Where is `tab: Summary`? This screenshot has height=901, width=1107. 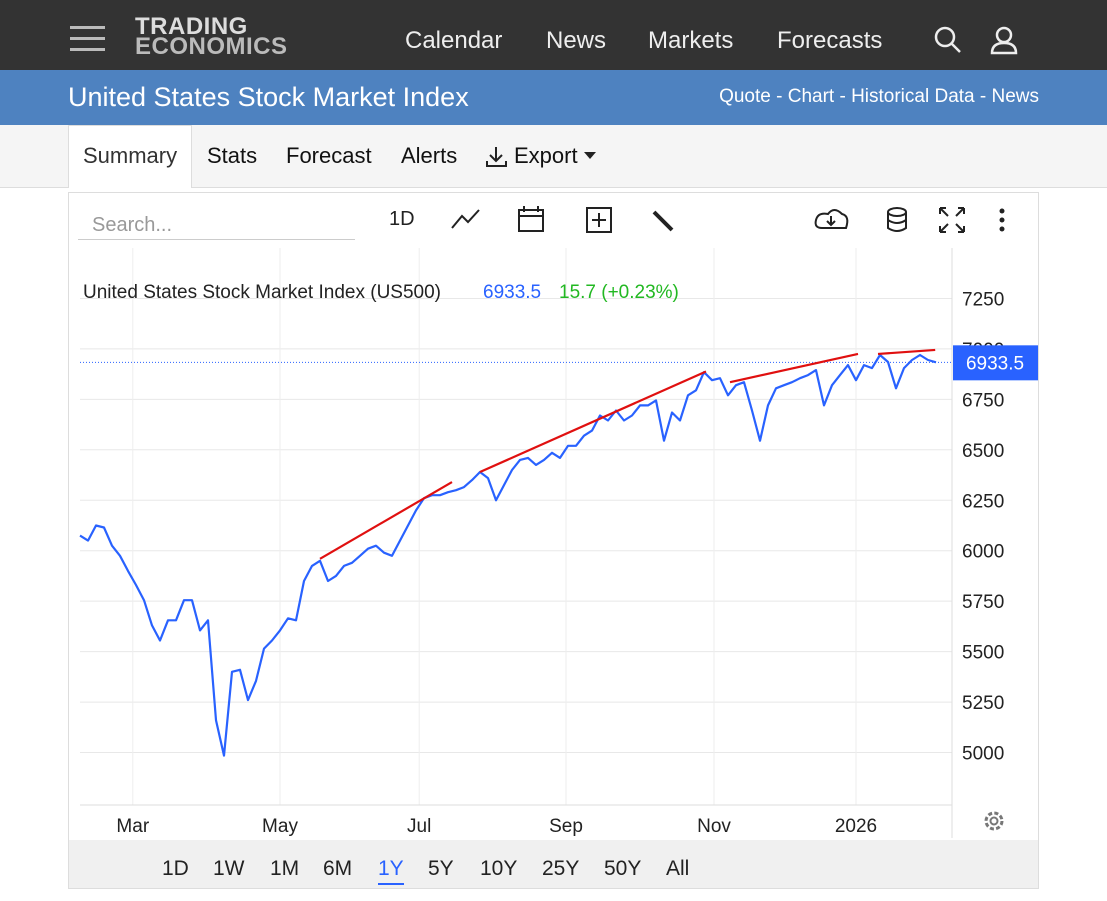 tab: Summary is located at coordinates (130, 155).